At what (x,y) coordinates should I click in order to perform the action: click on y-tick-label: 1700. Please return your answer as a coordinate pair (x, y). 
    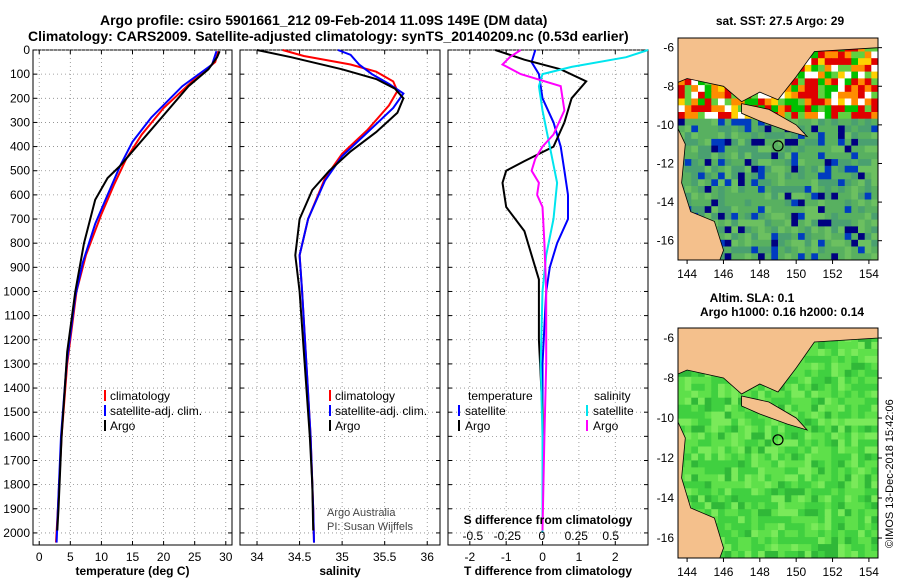
    Looking at the image, I should click on (16, 460).